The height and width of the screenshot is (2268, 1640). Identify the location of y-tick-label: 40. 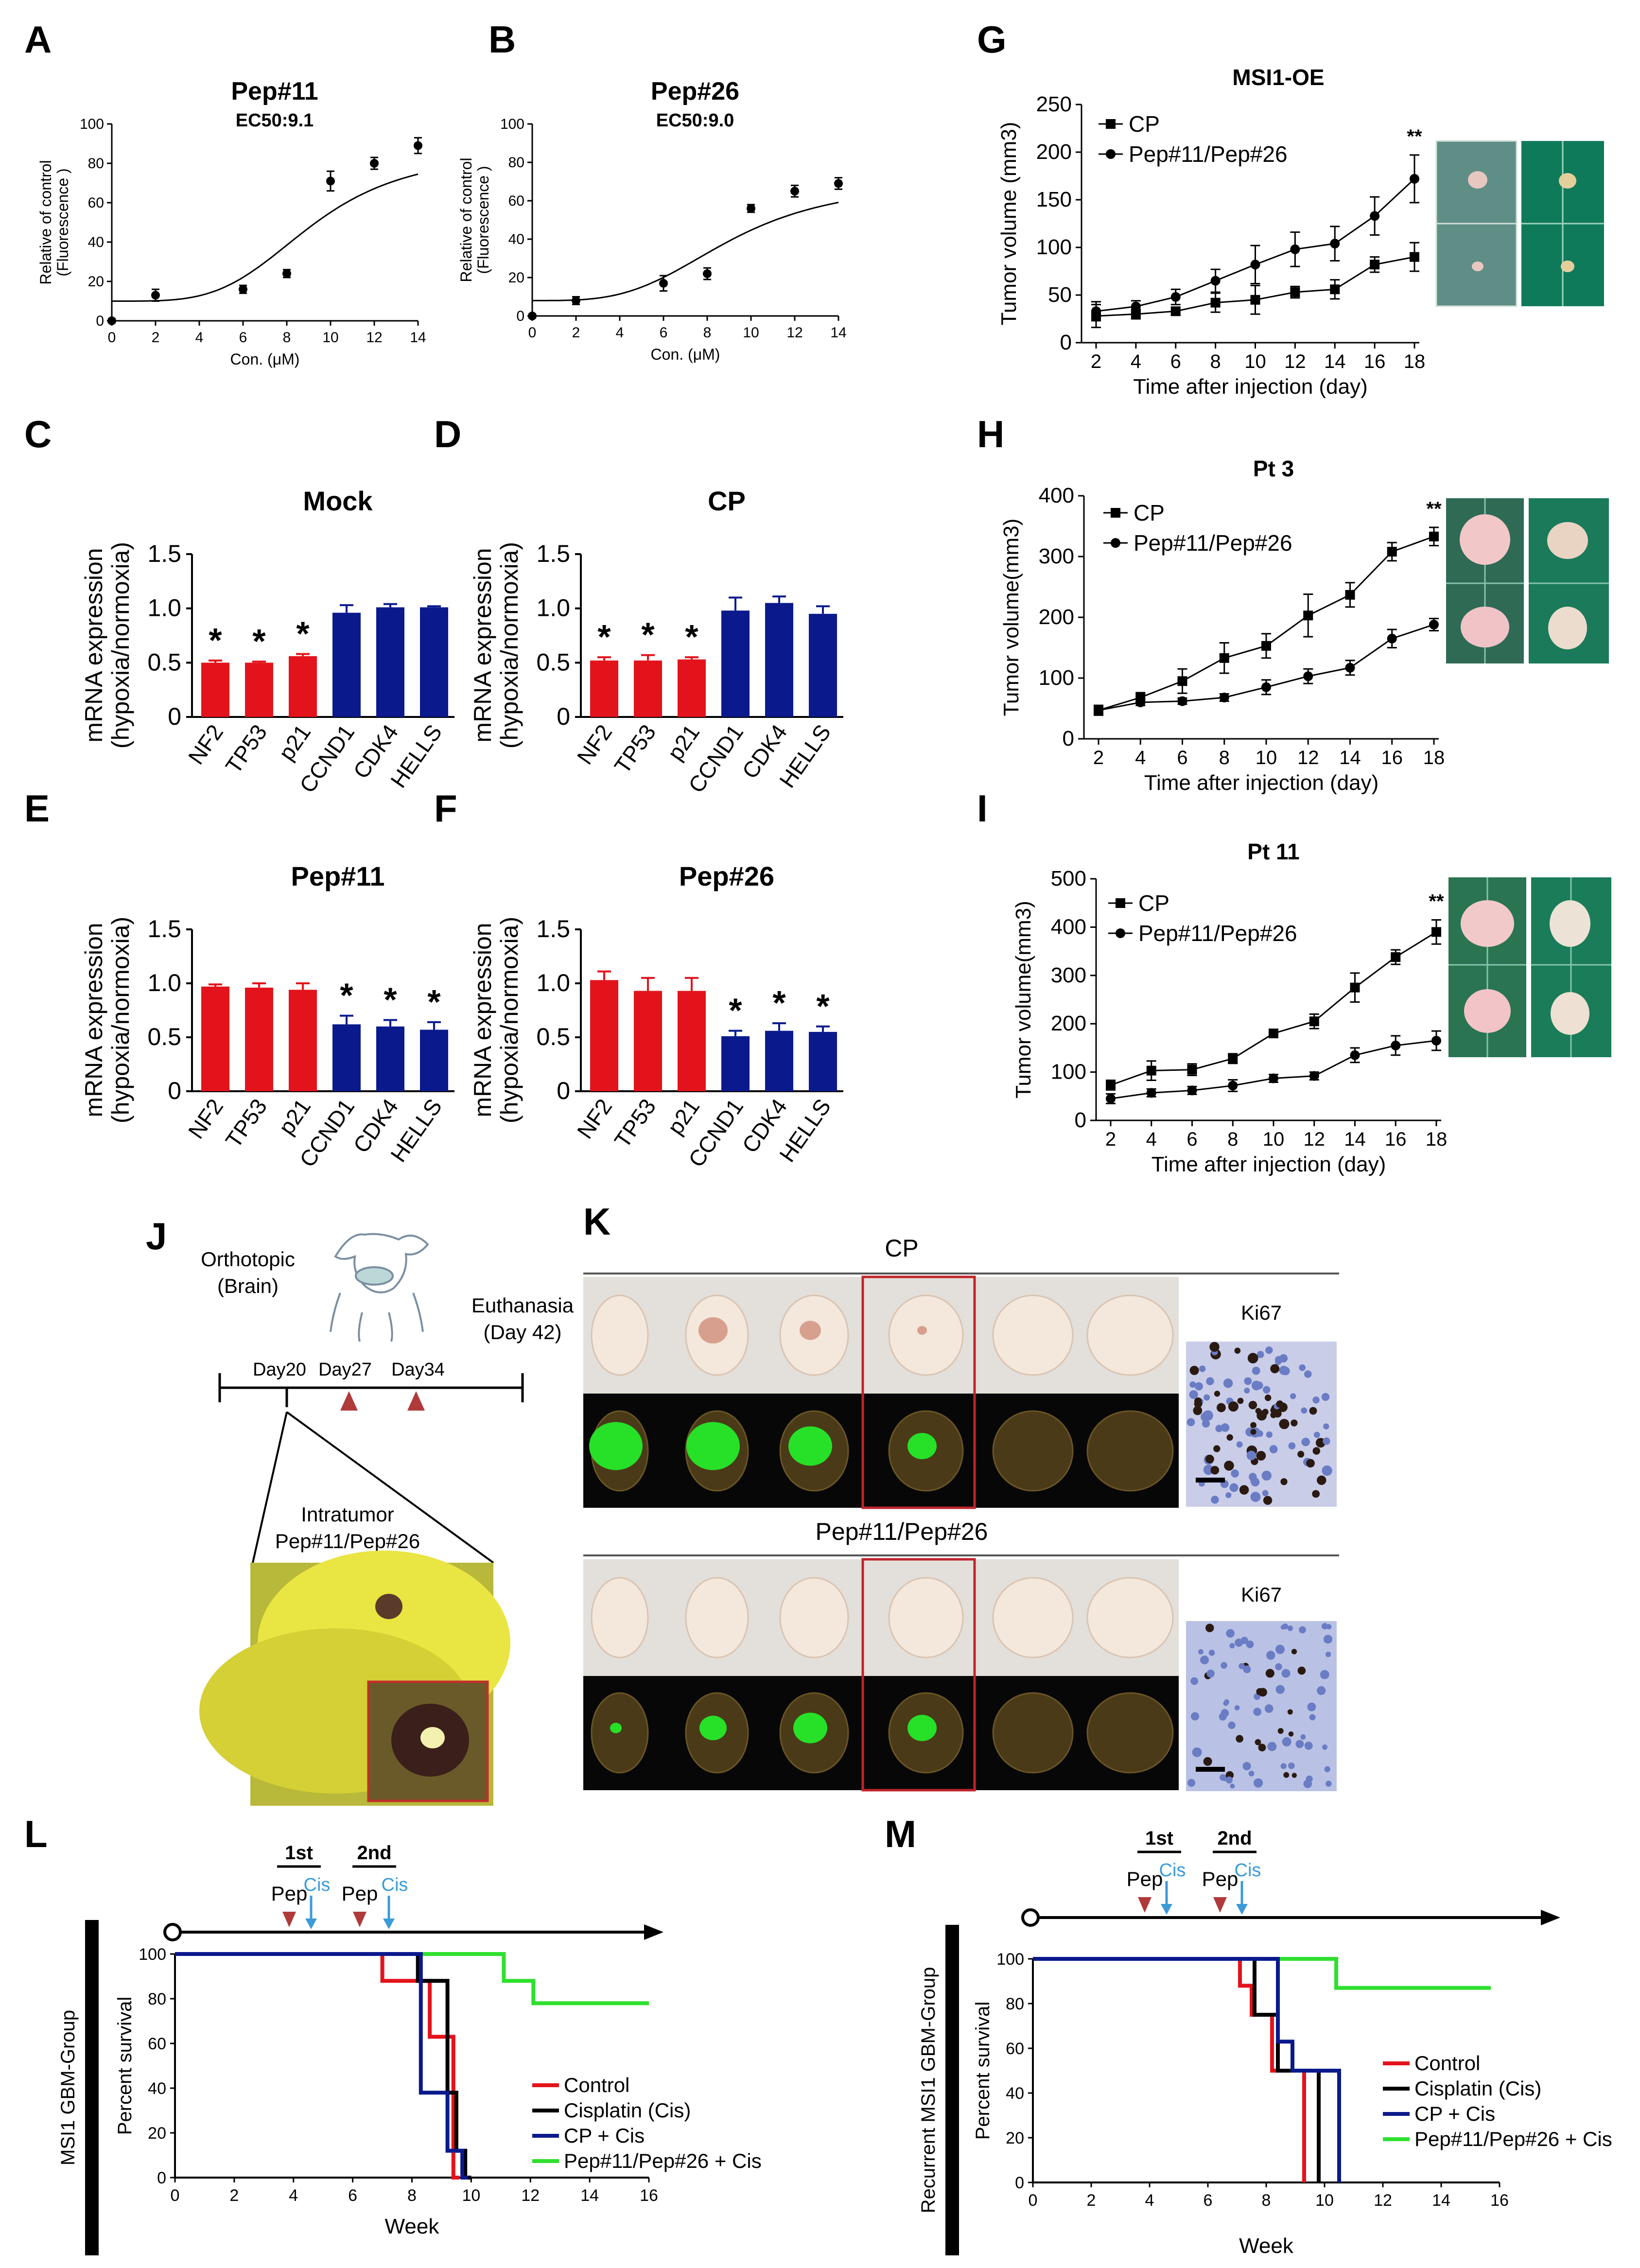
(516, 239).